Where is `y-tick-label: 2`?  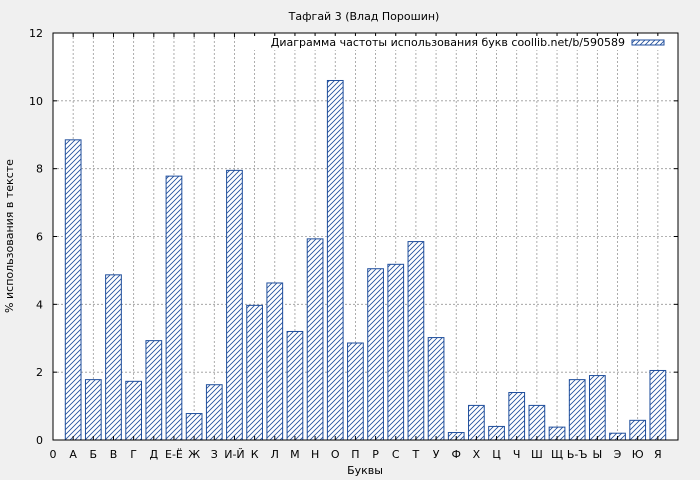
y-tick-label: 2 is located at coordinates (39, 372).